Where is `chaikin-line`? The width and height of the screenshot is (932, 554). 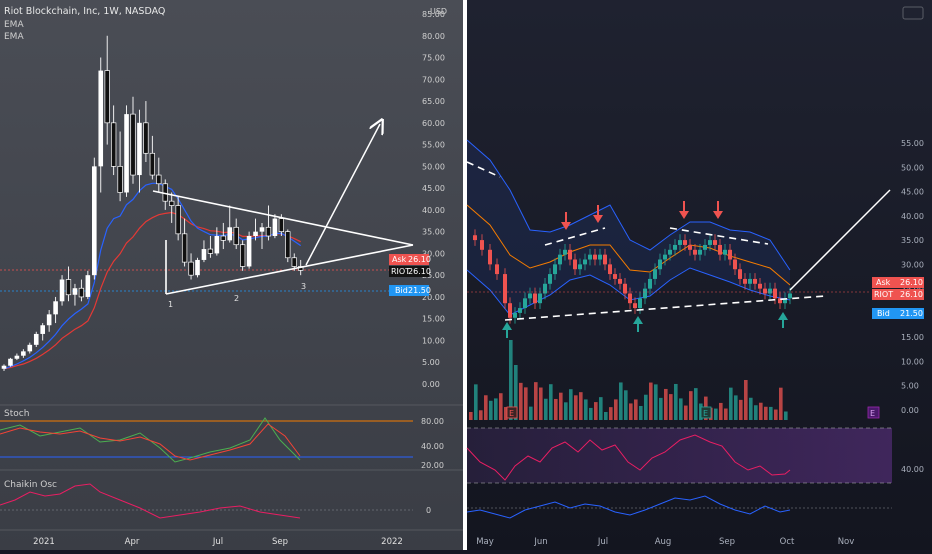 chaikin-line is located at coordinates (150, 501).